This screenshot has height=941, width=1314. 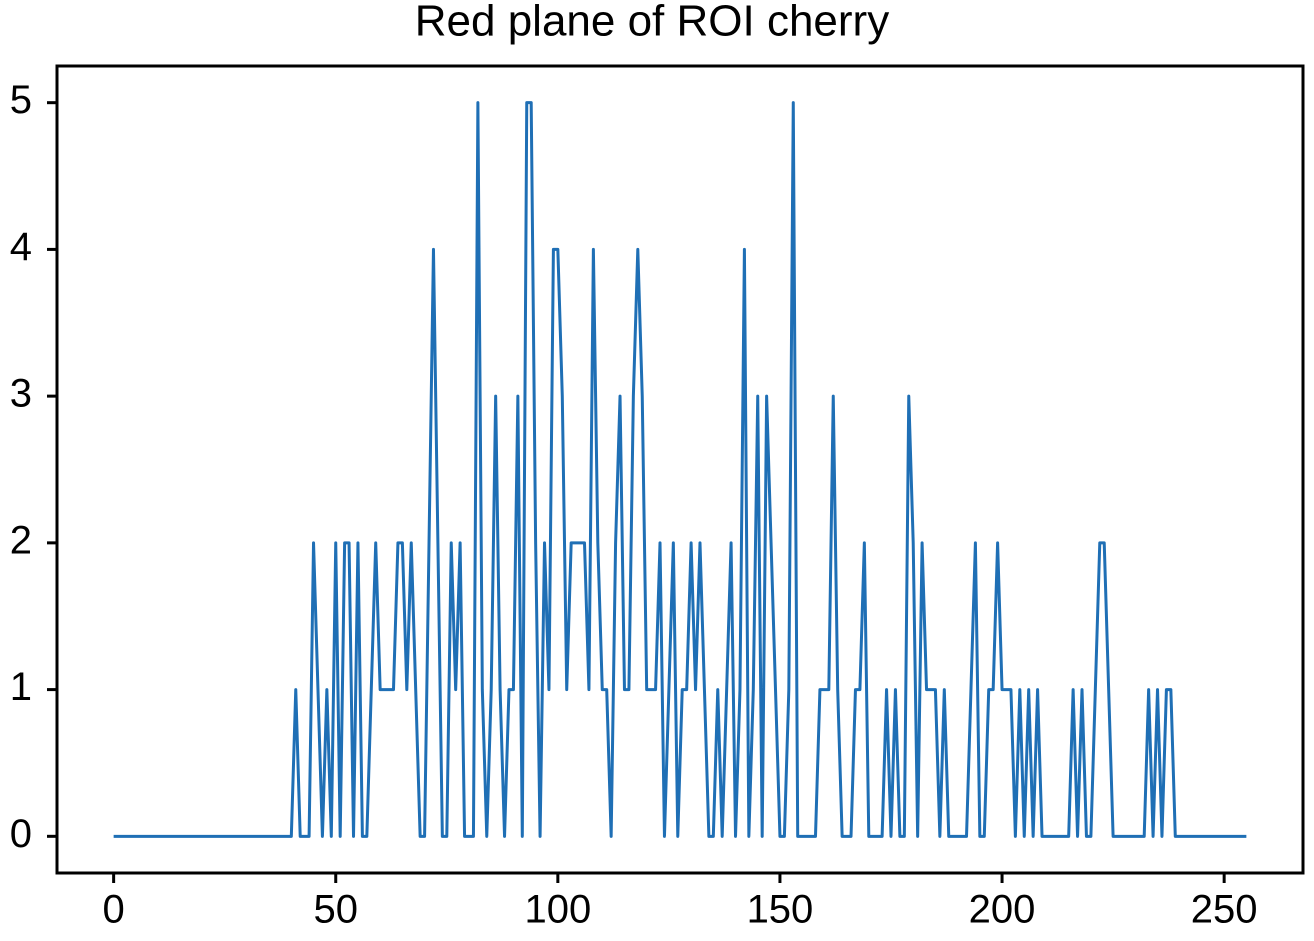 What do you see at coordinates (557, 910) in the screenshot?
I see `x-tick-label: 100` at bounding box center [557, 910].